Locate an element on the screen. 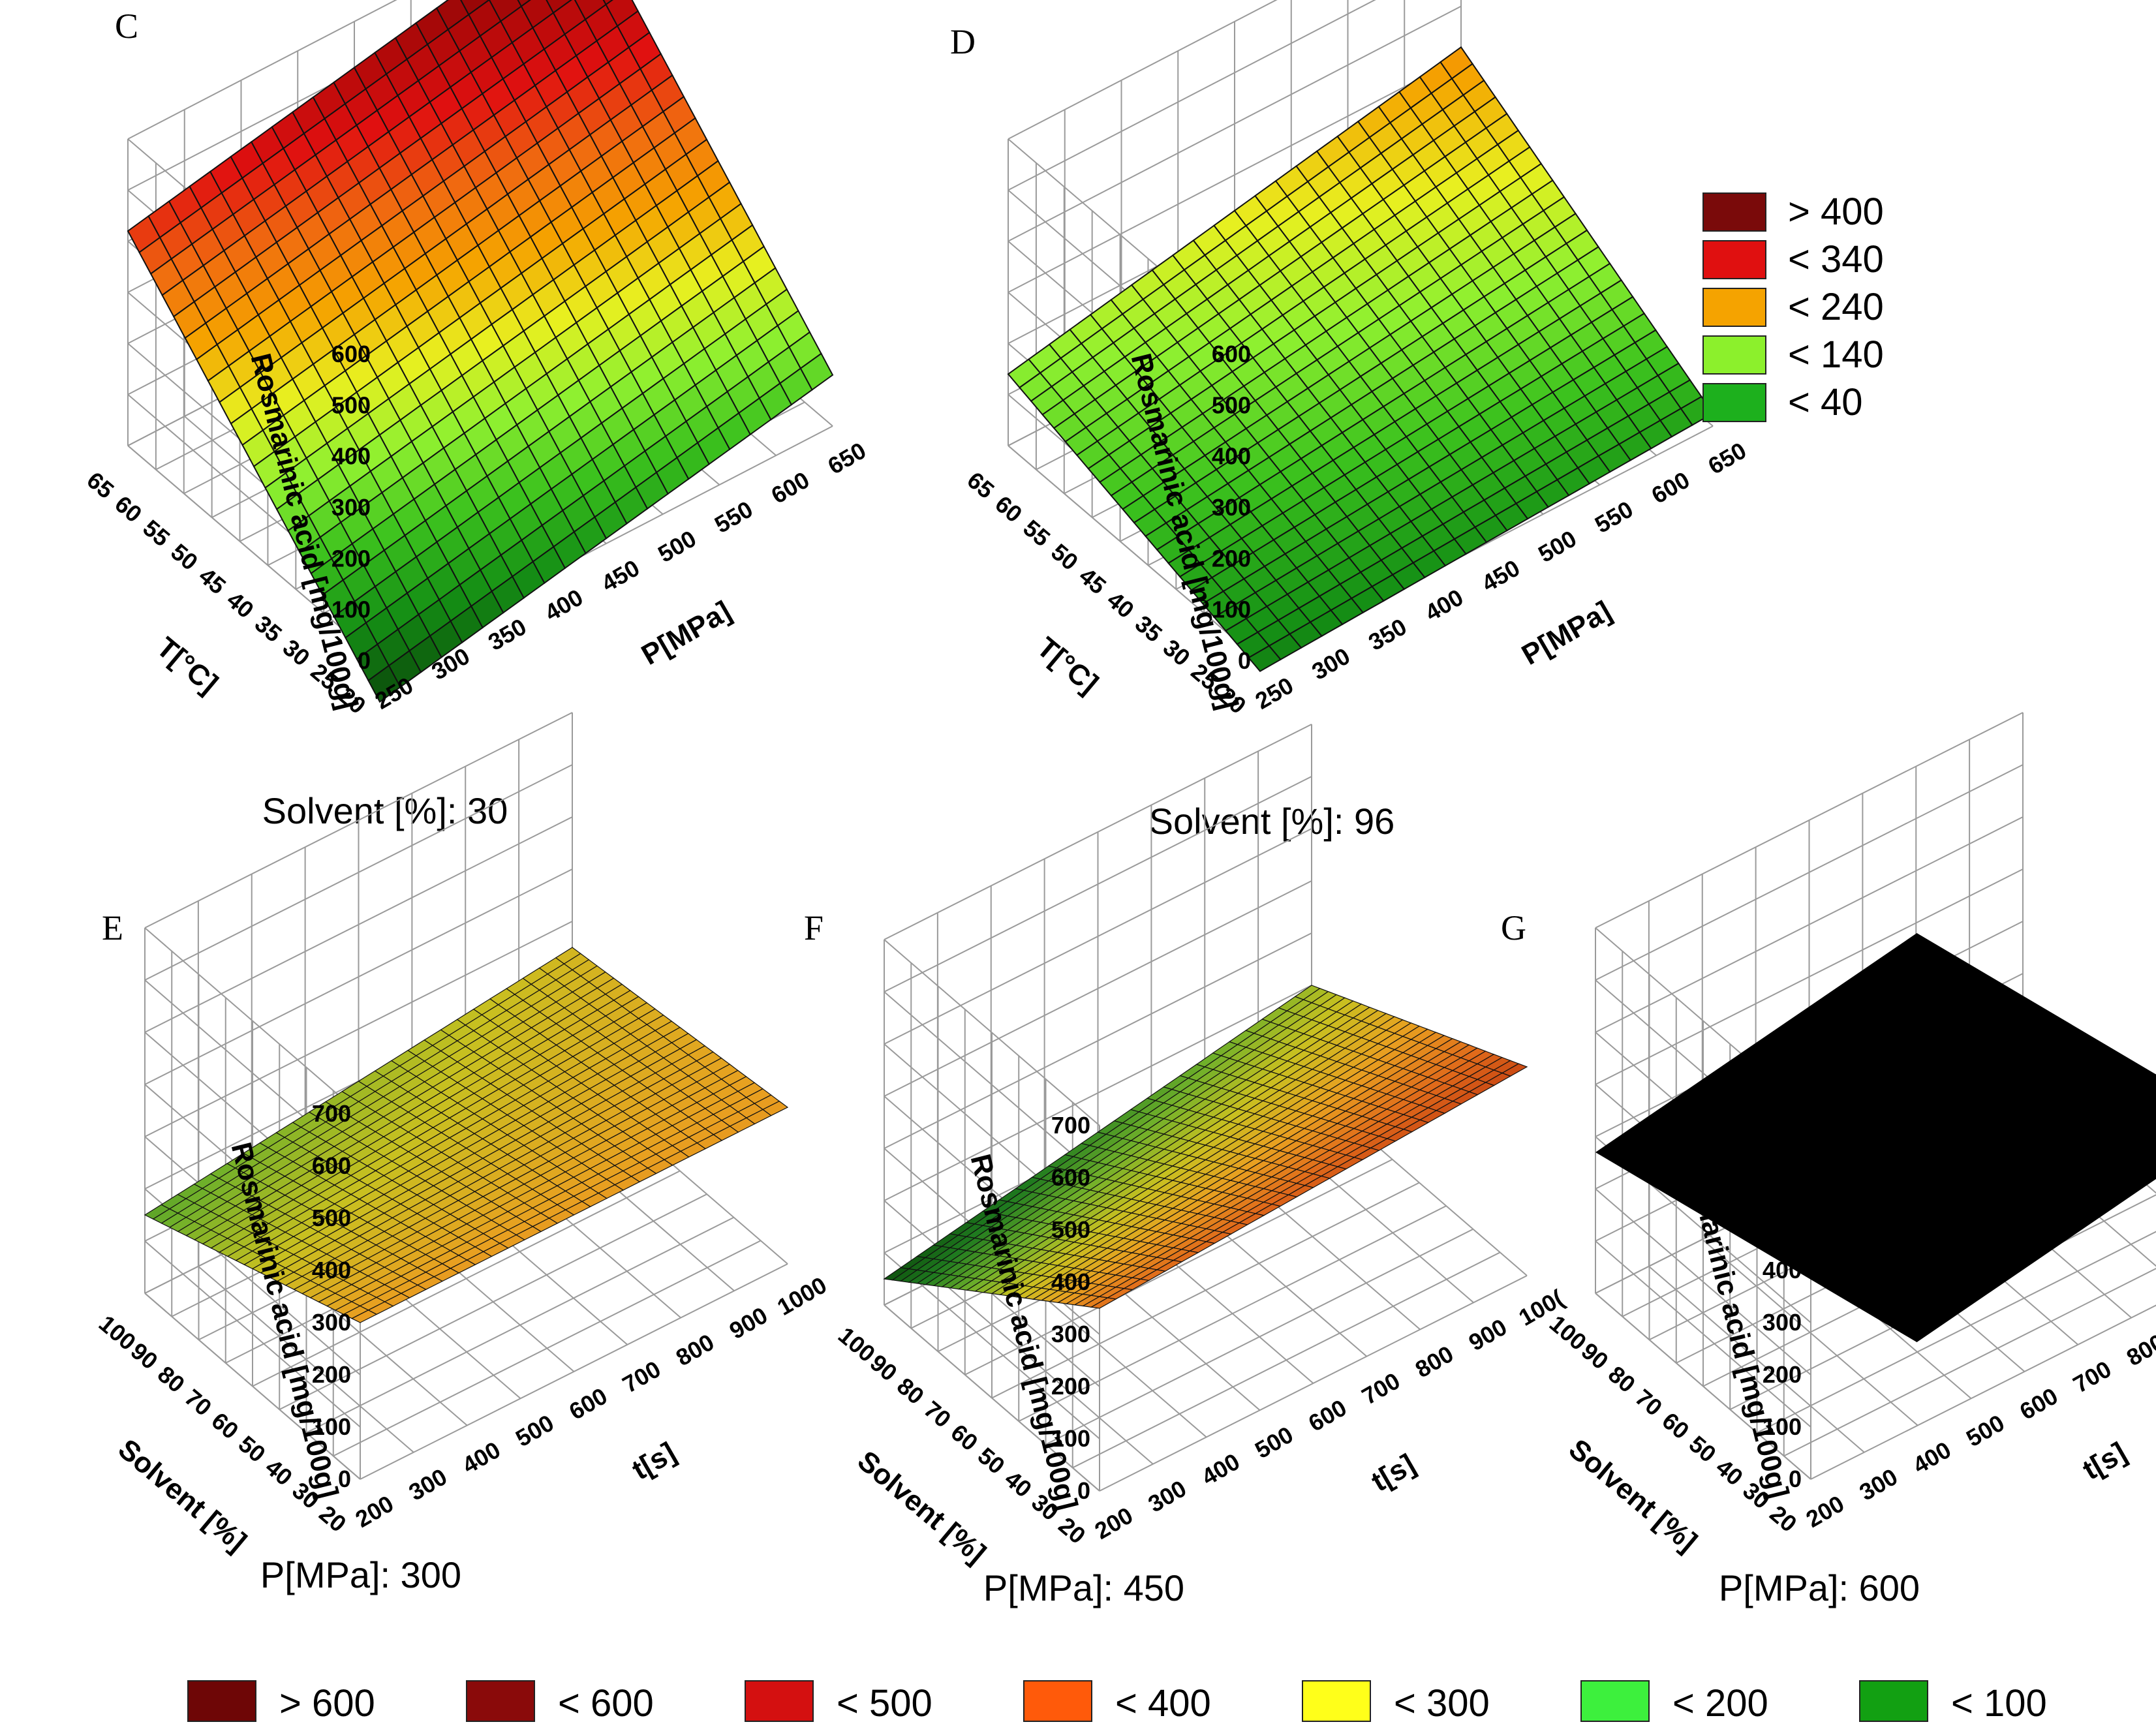 The image size is (2156, 1735). panel-caption: P[MPa]: 300 is located at coordinates (361, 1574).